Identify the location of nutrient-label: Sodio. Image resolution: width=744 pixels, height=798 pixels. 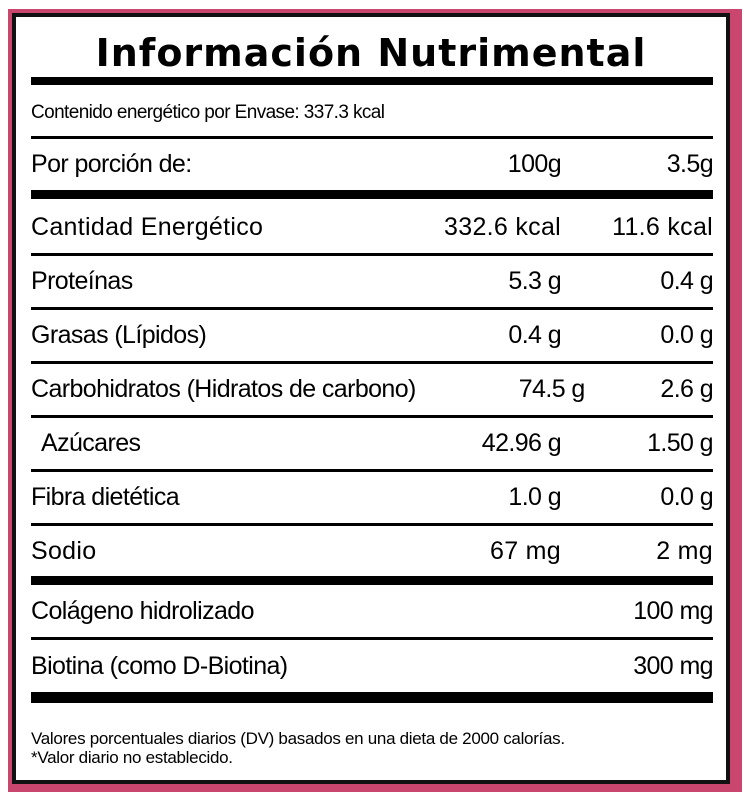
(64, 550).